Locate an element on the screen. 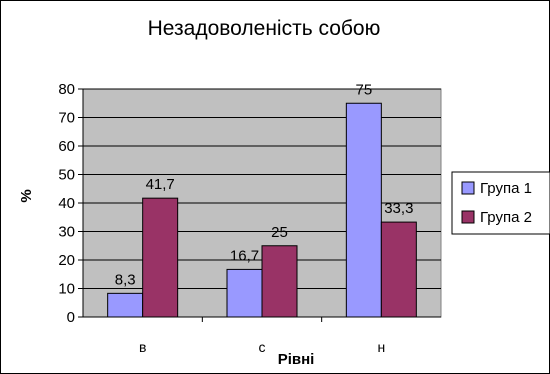 This screenshot has width=550, height=374. legend-label-group-1: Група 1 is located at coordinates (506, 188).